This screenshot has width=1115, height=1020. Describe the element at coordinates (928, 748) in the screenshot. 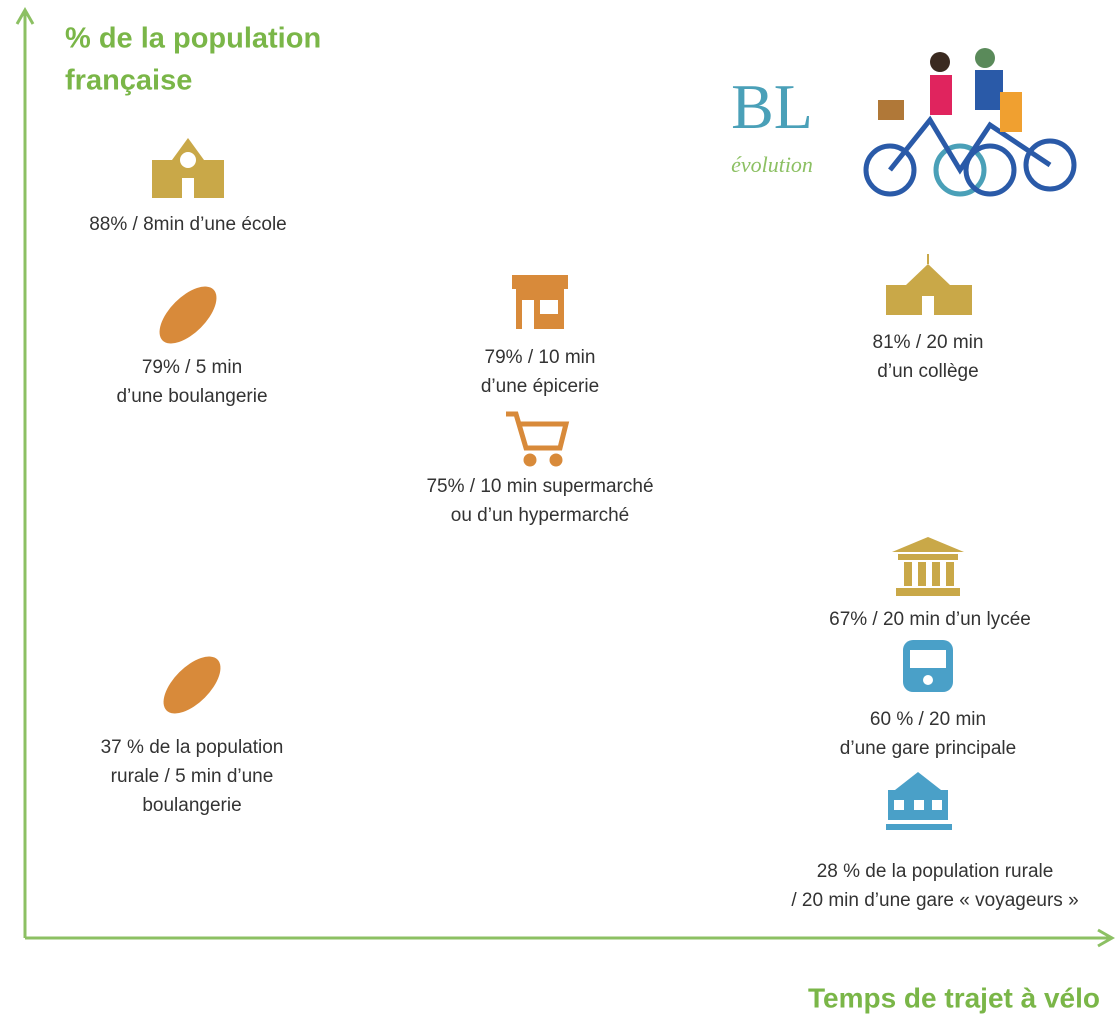

I see `item-label: d’une gare principale` at that location.